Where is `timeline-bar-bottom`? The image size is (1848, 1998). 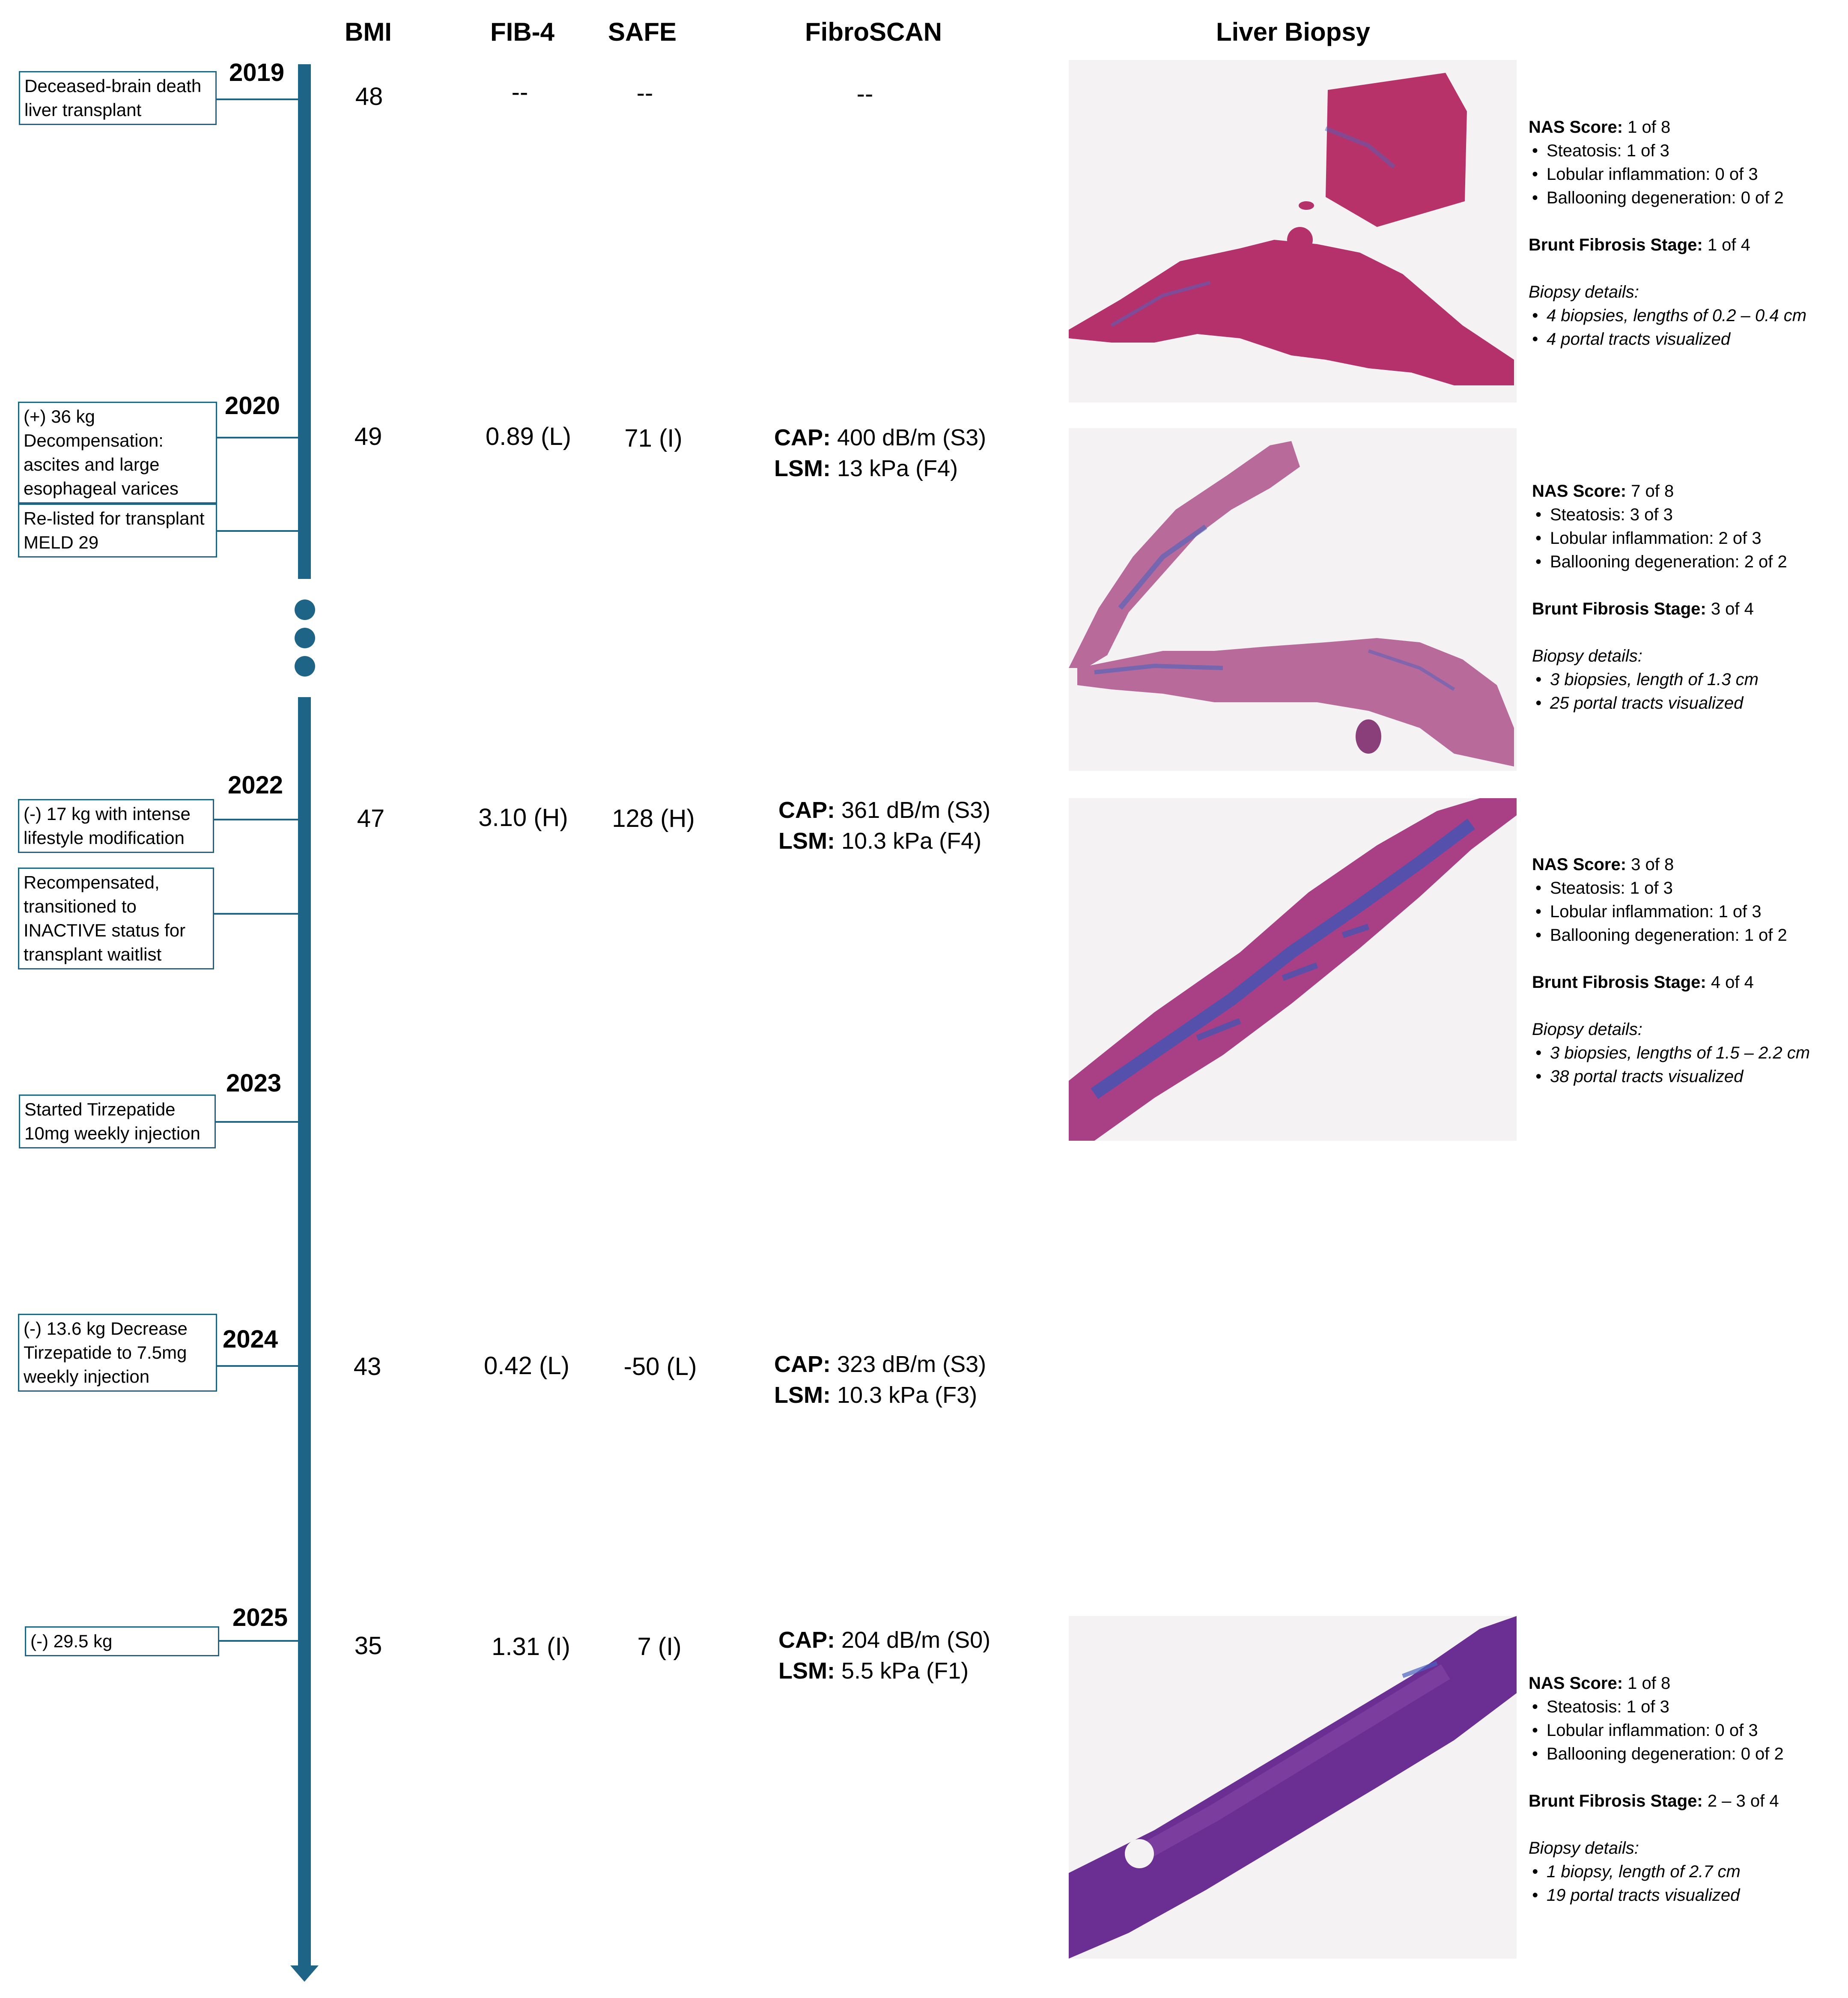
timeline-bar-bottom is located at coordinates (304, 1332).